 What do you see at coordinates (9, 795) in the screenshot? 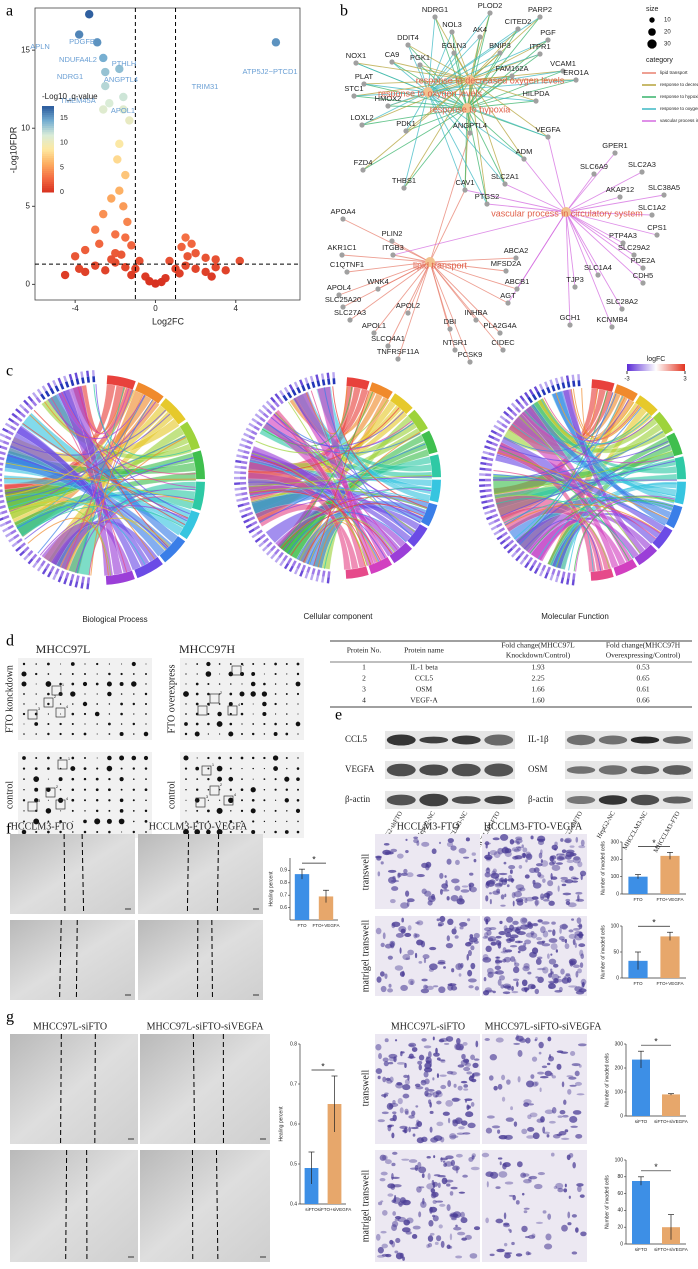
I see `row-label: control` at bounding box center [9, 795].